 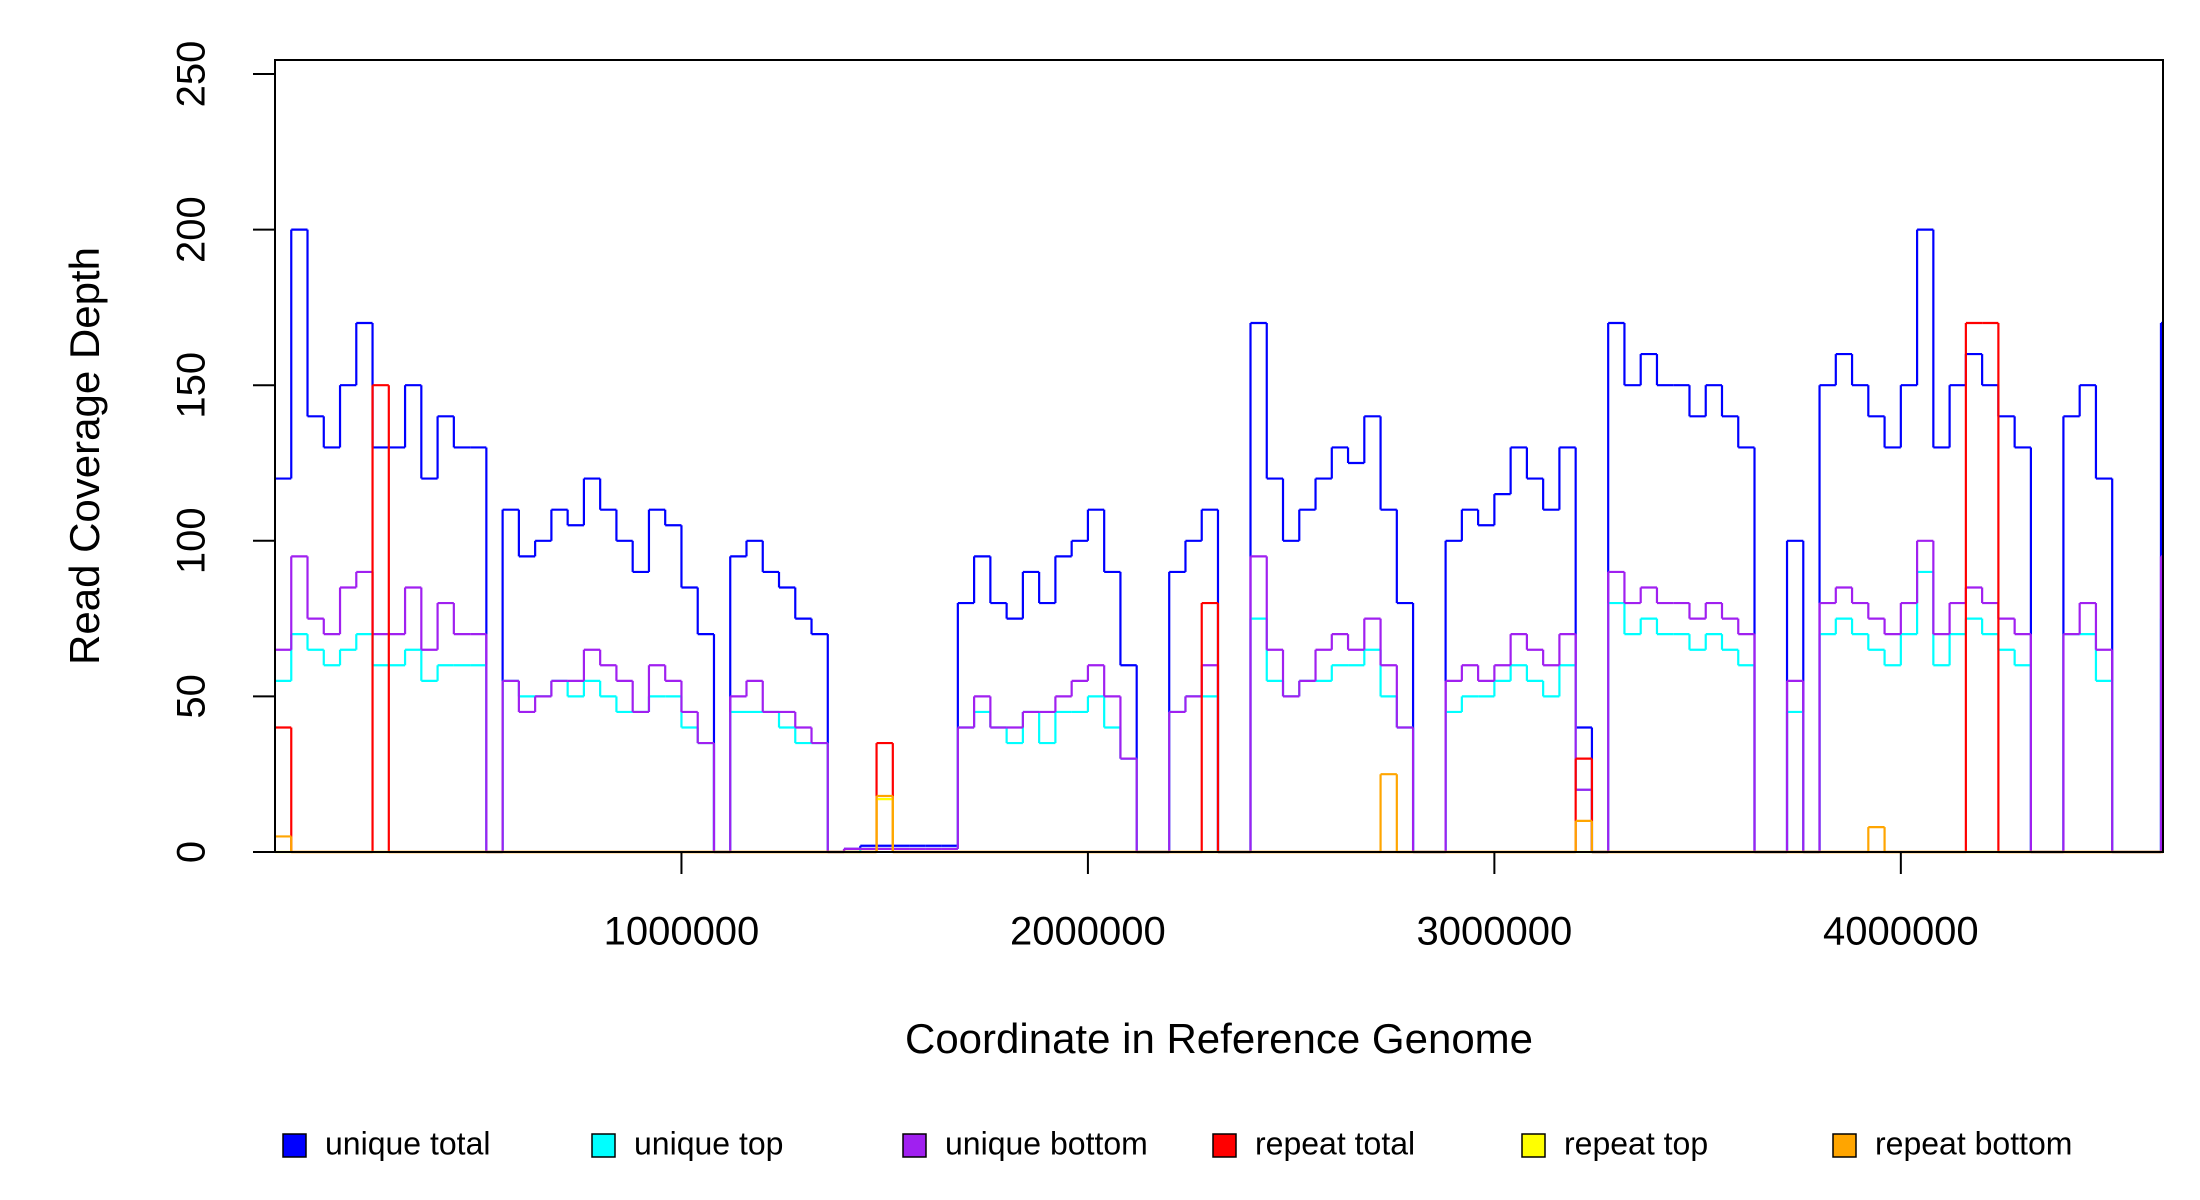 I want to click on y-tick-label: 100, so click(x=192, y=540).